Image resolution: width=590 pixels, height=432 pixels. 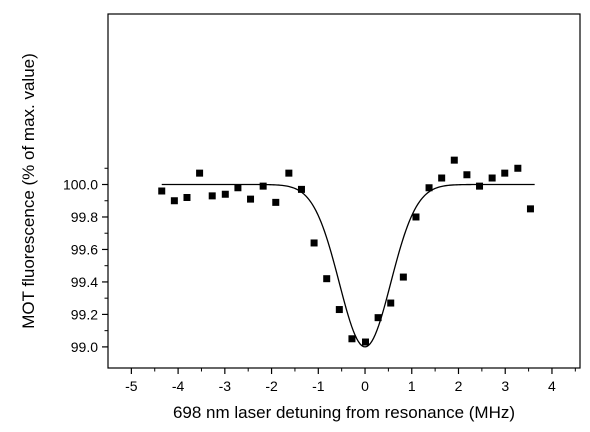 I want to click on x-tick-label: -4, so click(x=178, y=386).